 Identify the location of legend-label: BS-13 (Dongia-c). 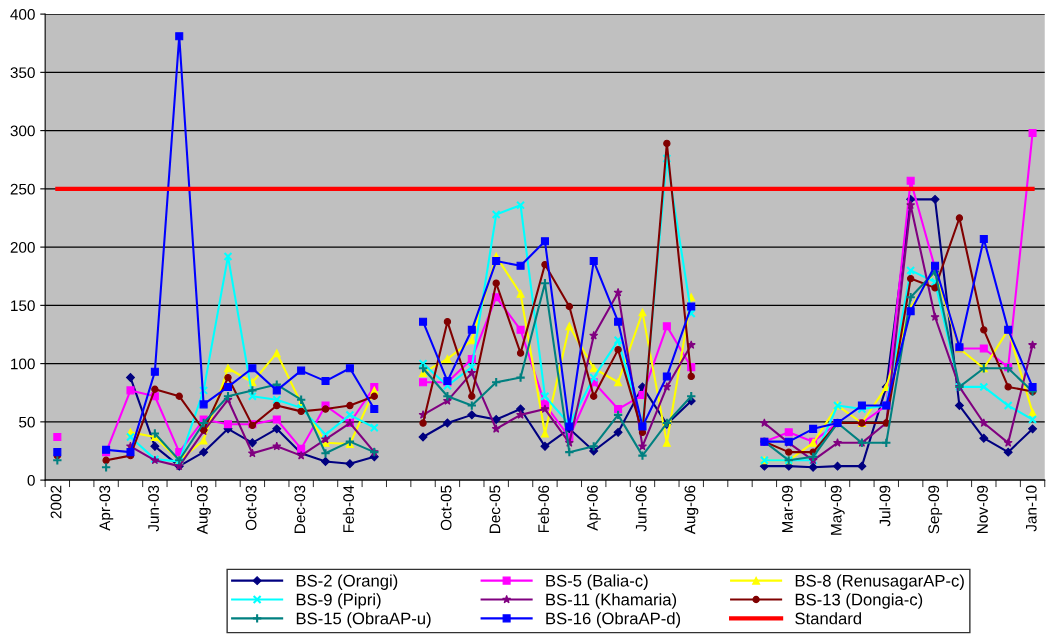
(859, 601).